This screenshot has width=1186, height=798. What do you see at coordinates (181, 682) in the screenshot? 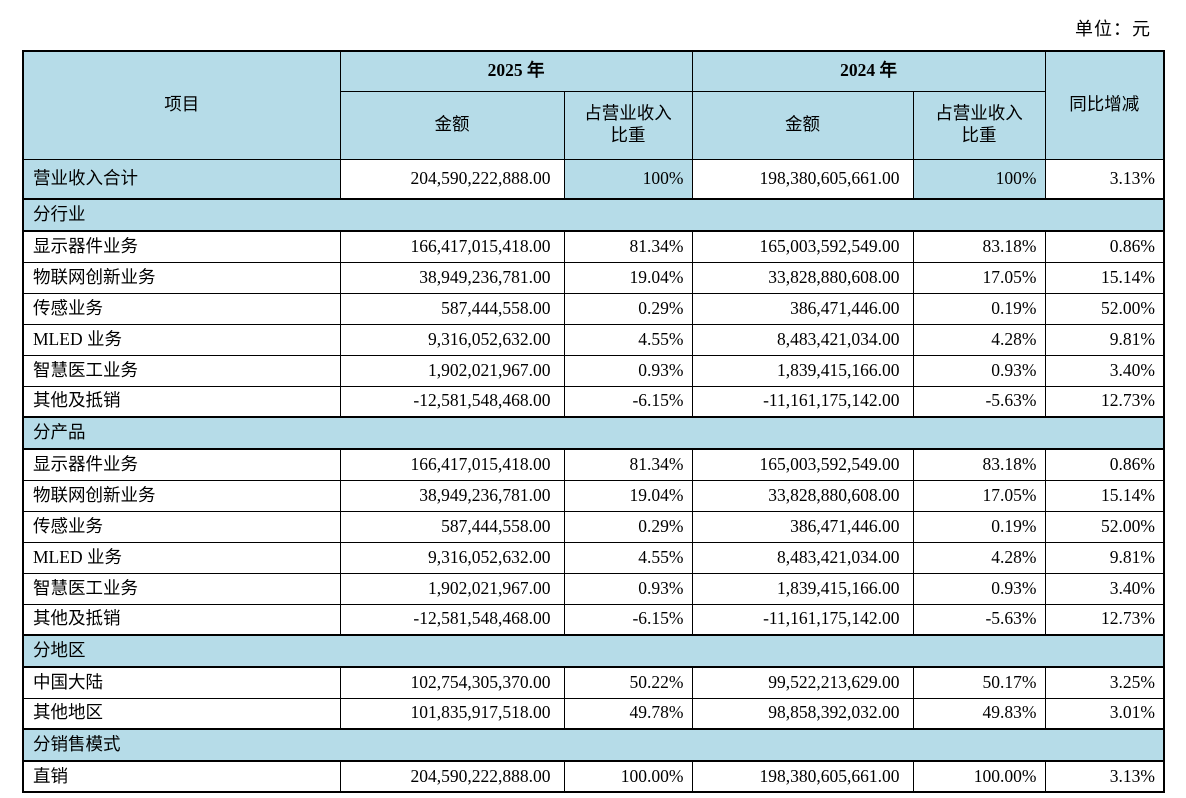
I see `item-cell: 中国大陆` at bounding box center [181, 682].